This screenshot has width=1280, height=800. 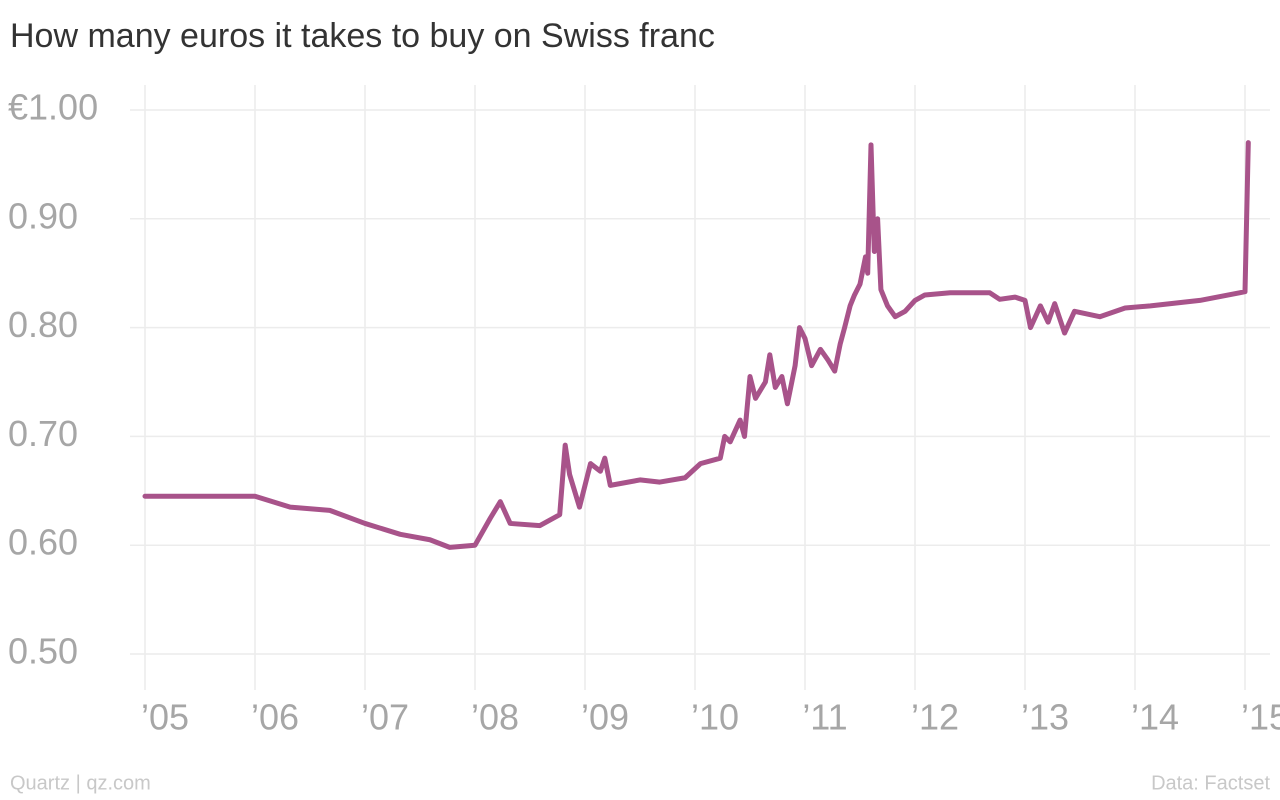 I want to click on x-tick-label: ’09, so click(x=605, y=717).